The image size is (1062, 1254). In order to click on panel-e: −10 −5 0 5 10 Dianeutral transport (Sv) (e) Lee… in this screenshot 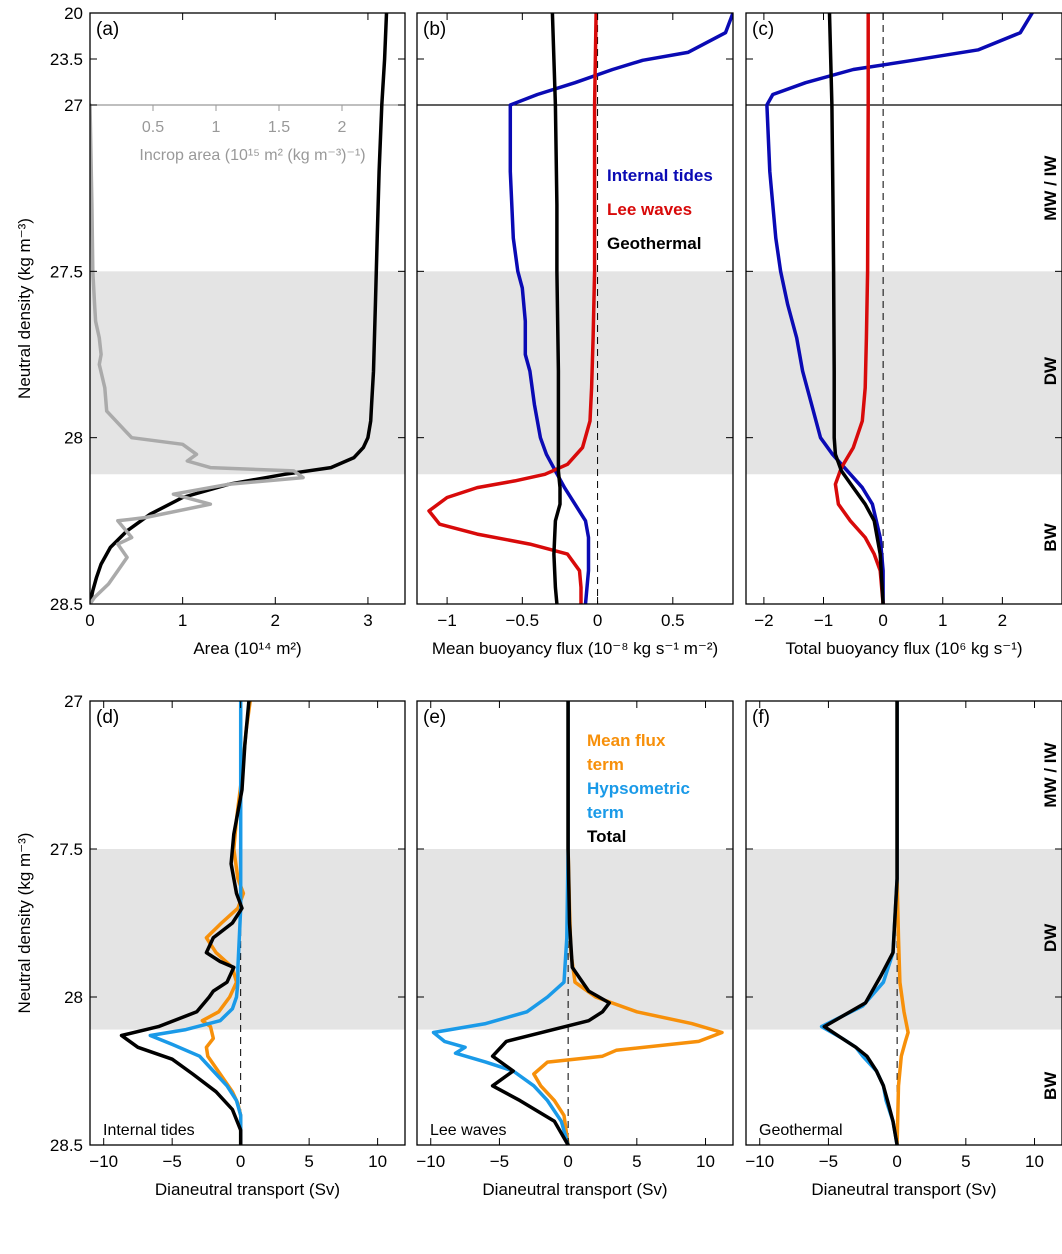, I will do `click(575, 949)`.